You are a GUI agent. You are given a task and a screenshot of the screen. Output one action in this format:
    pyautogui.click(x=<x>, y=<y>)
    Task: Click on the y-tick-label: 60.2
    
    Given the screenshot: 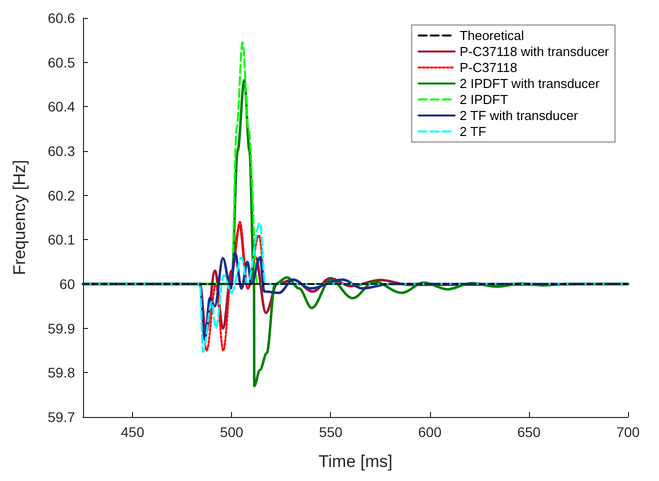 What is the action you would take?
    pyautogui.click(x=62, y=195)
    